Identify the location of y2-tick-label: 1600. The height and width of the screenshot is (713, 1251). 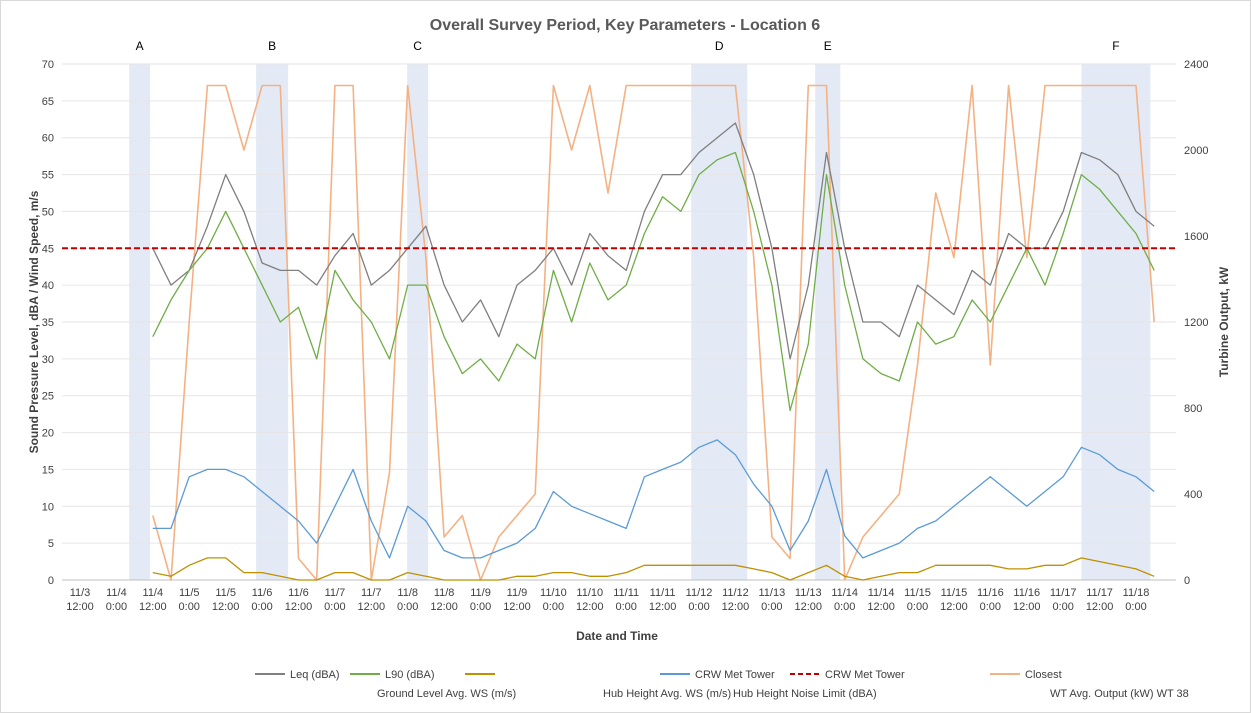
(1196, 237).